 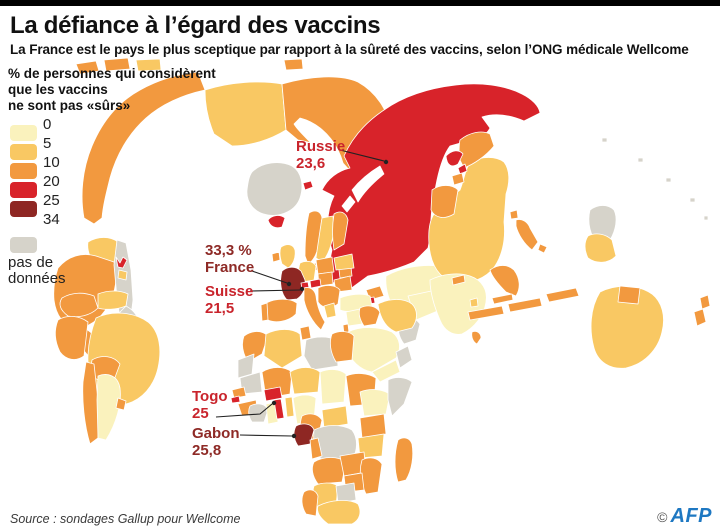 I want to click on country-benin, so click(x=289, y=407).